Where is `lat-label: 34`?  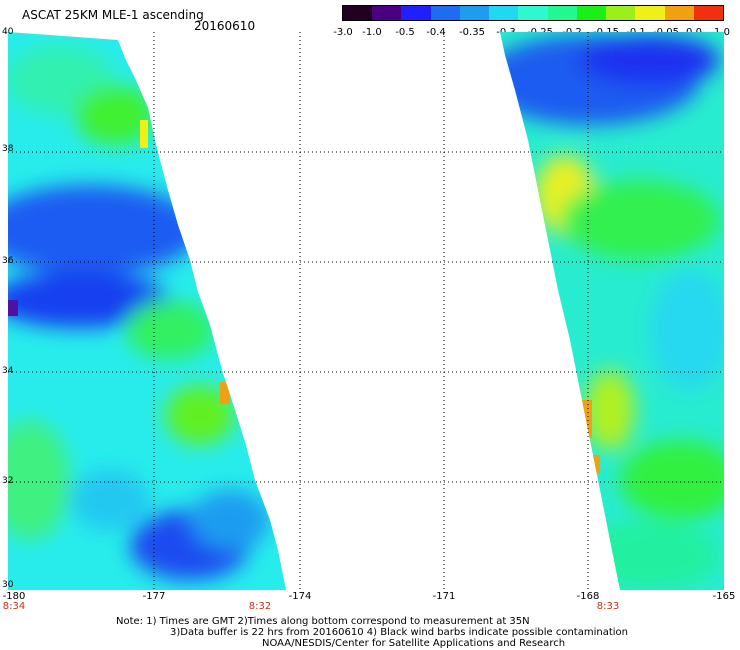 lat-label: 34 is located at coordinates (8, 371).